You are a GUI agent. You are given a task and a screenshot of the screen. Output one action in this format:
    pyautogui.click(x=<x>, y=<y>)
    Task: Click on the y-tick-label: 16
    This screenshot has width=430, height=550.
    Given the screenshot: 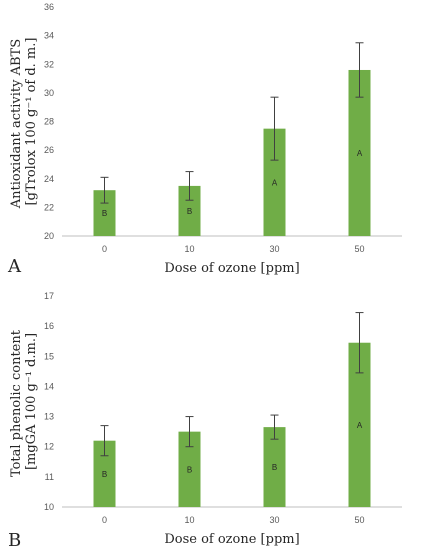 What is the action you would take?
    pyautogui.click(x=49, y=326)
    